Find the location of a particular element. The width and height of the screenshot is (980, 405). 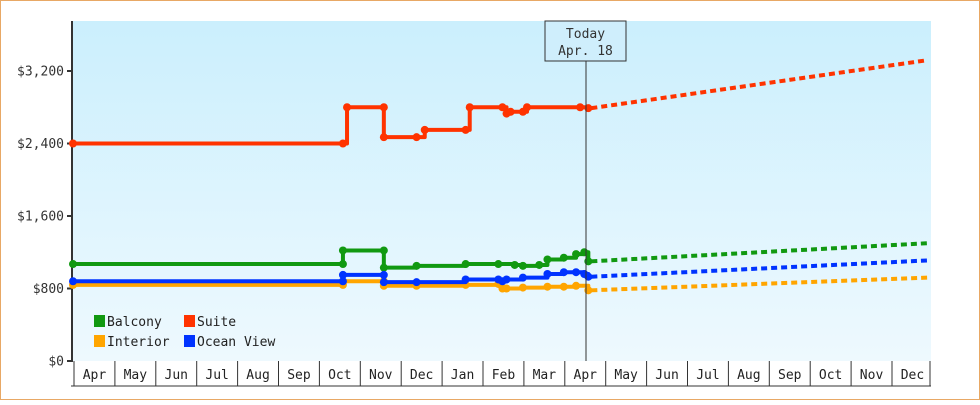

today-date: Apr. 18 is located at coordinates (585, 51).